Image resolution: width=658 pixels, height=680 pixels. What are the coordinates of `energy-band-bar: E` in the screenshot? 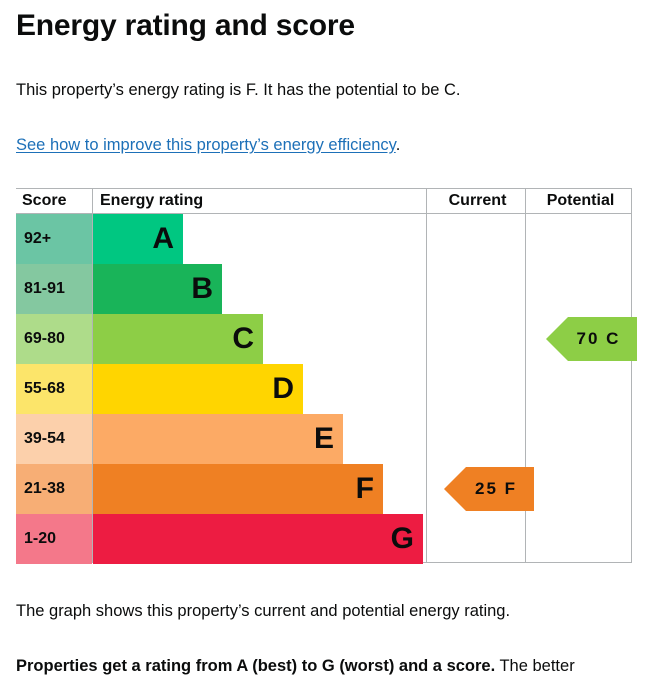 It's located at (218, 439).